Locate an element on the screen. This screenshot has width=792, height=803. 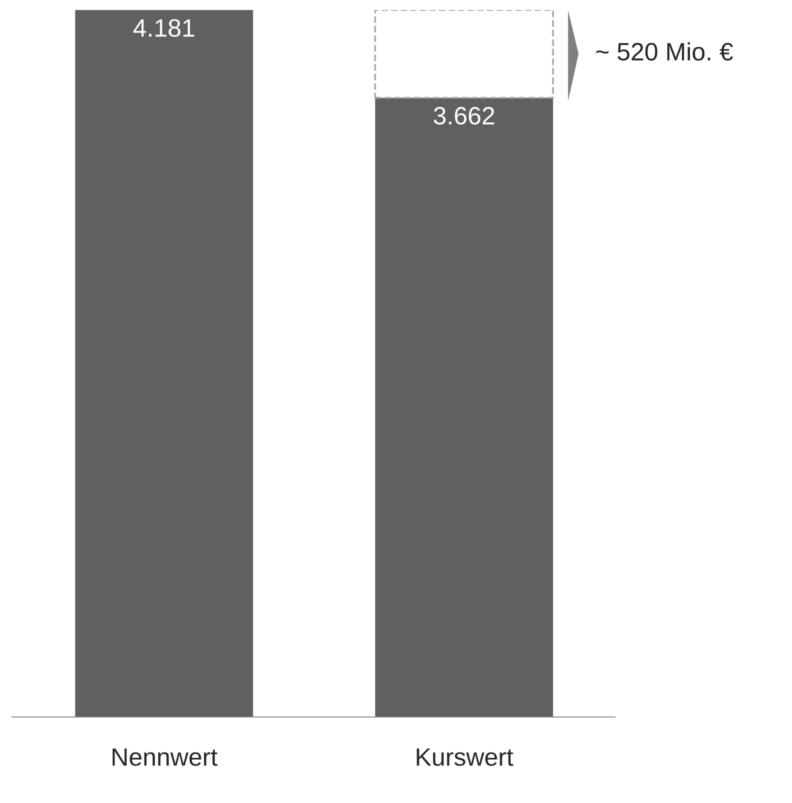
annotation: ~ 520 Mio. € is located at coordinates (664, 51).